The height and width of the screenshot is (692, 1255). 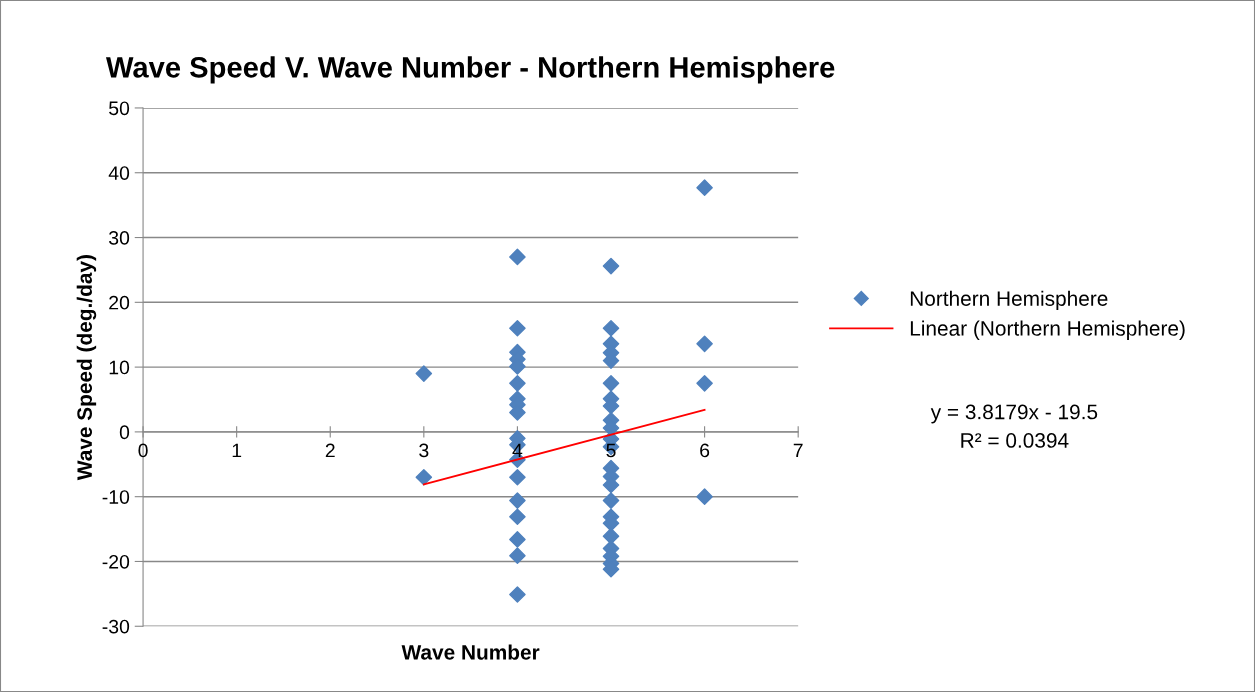 I want to click on legend-label: Linear (Northern Hemisphere), so click(x=1047, y=330).